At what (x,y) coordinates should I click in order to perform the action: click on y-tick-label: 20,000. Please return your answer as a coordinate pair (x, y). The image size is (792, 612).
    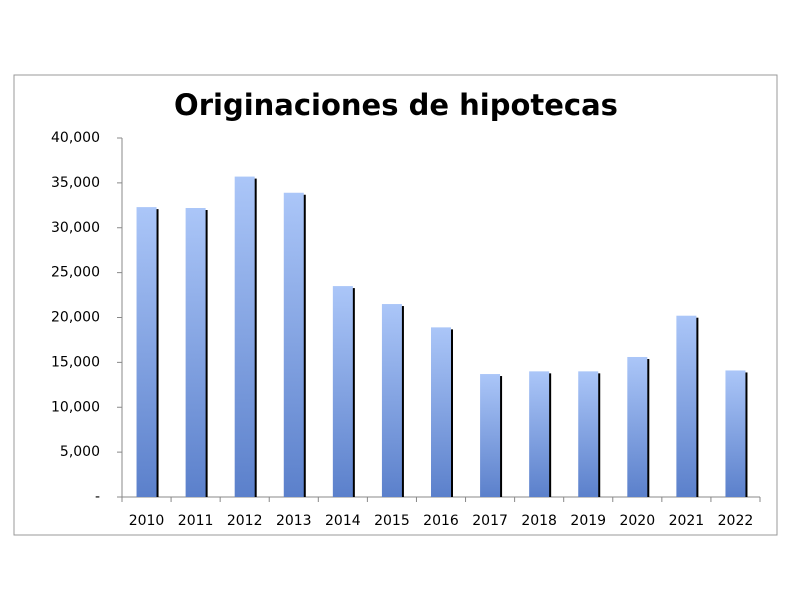
    Looking at the image, I should click on (75, 318).